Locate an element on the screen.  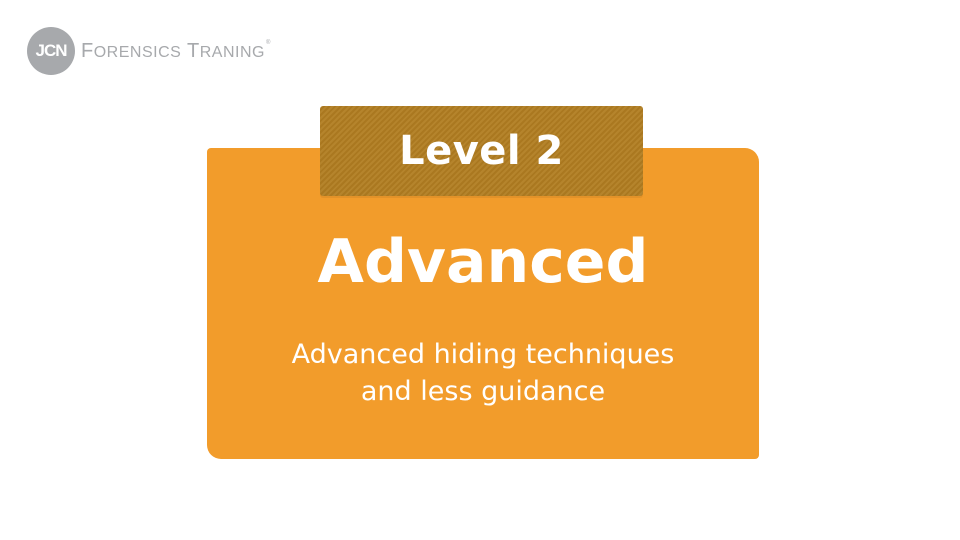
level-label: Level 2 is located at coordinates (481, 151).